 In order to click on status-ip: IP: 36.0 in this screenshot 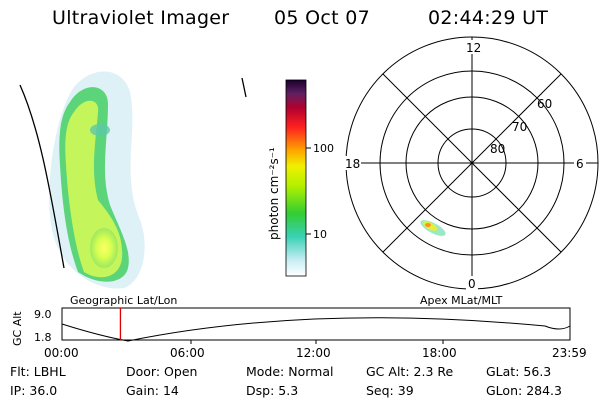, I will do `click(33, 390)`.